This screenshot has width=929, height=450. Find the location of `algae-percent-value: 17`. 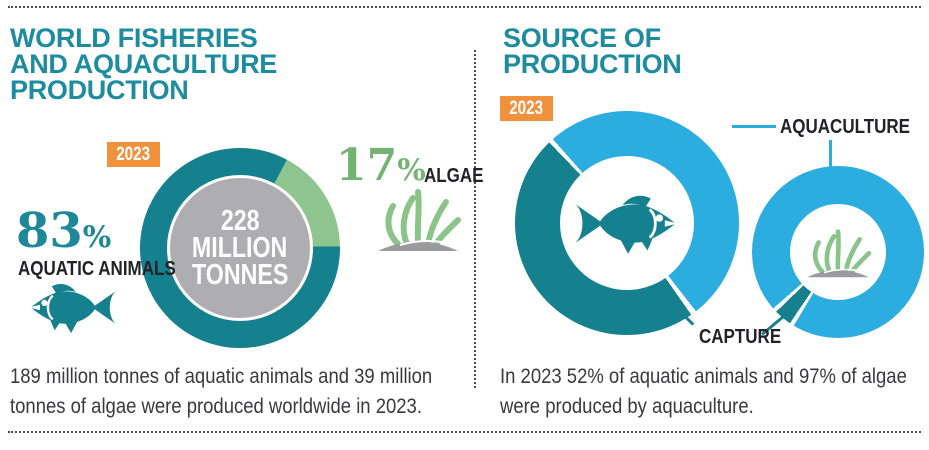

algae-percent-value: 17 is located at coordinates (367, 165).